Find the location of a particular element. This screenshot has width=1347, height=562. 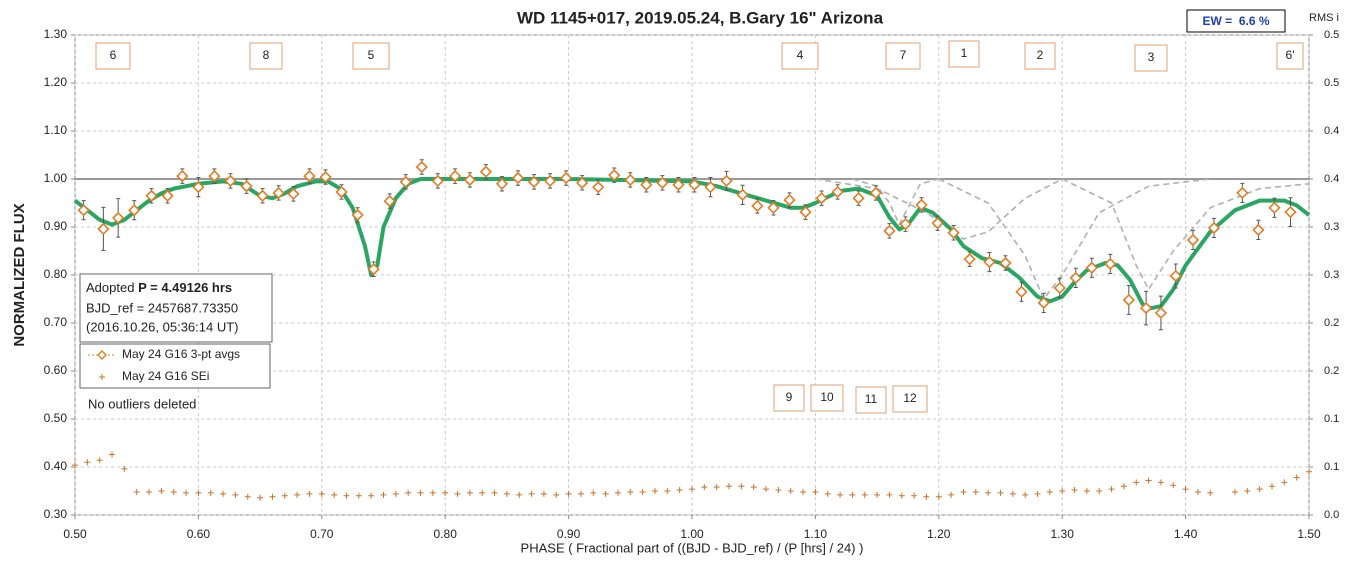

y2-tick-label: 0.3 is located at coordinates (1331, 227).